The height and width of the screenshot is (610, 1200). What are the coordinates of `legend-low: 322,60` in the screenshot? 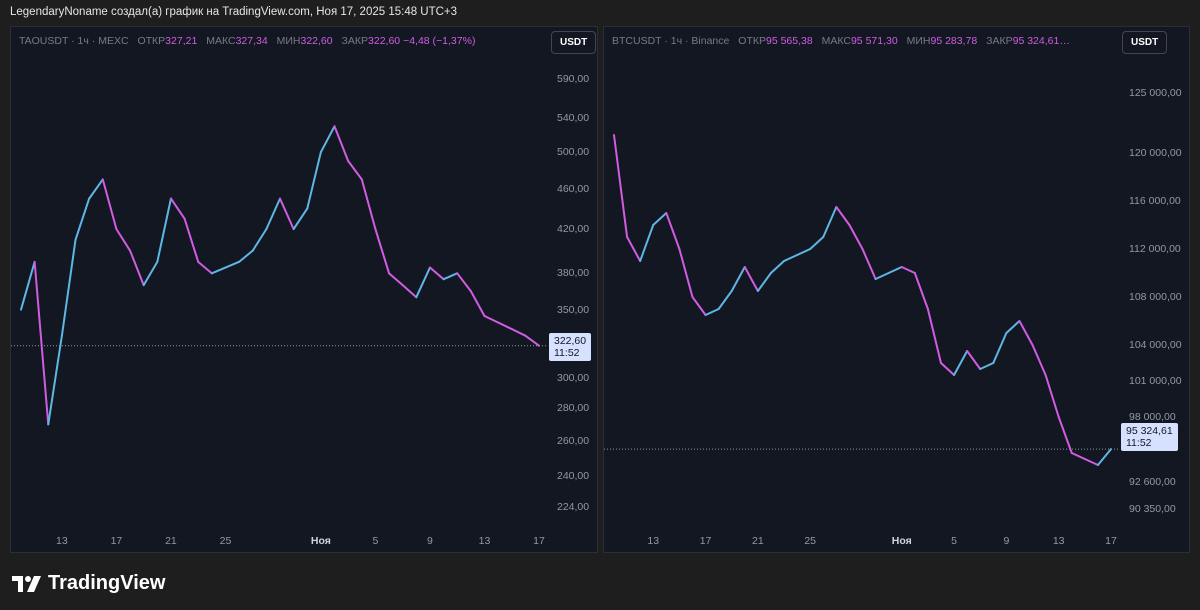 It's located at (316, 41).